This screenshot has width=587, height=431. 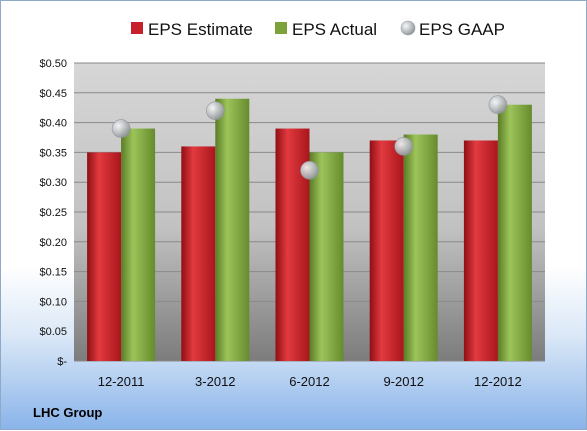 I want to click on legend-swatch-eps-estimate, so click(x=137, y=28).